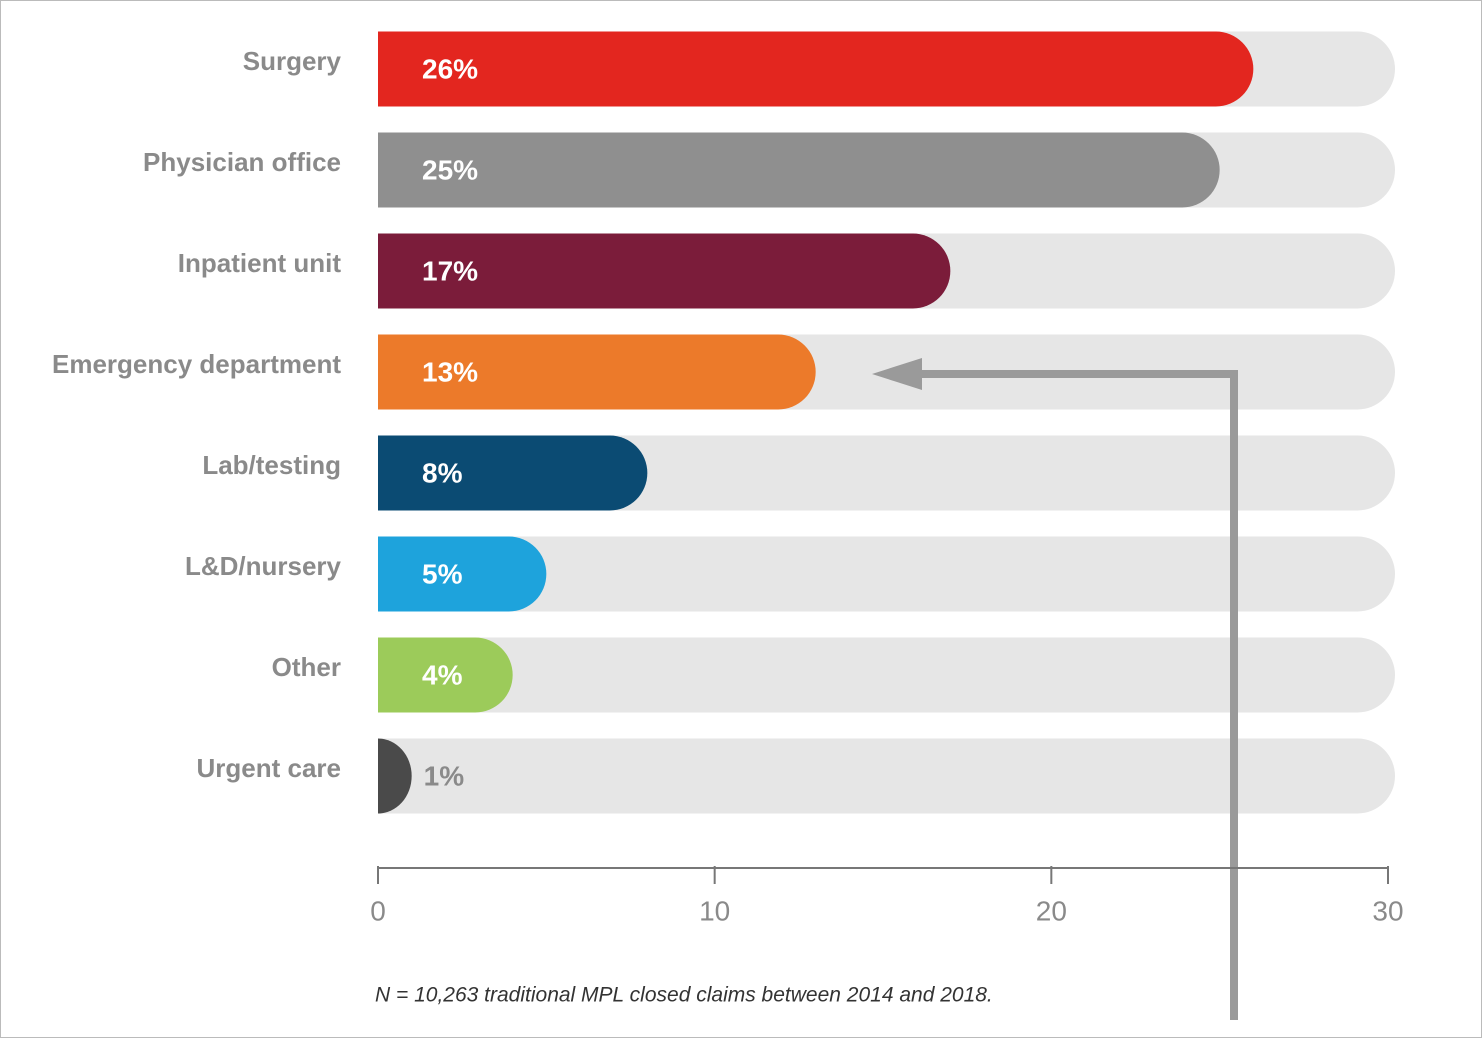 The image size is (1482, 1038). I want to click on category-label: Emergency department, so click(196, 364).